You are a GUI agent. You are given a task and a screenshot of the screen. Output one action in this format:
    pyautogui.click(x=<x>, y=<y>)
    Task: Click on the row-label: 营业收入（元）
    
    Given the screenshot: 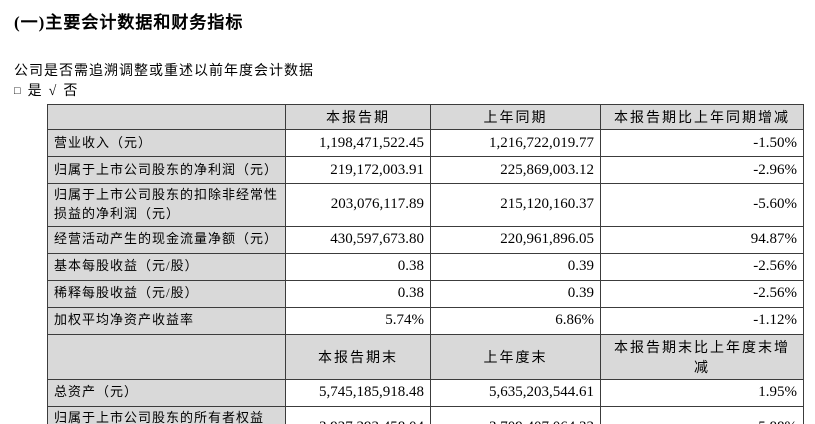 What is the action you would take?
    pyautogui.click(x=166, y=143)
    